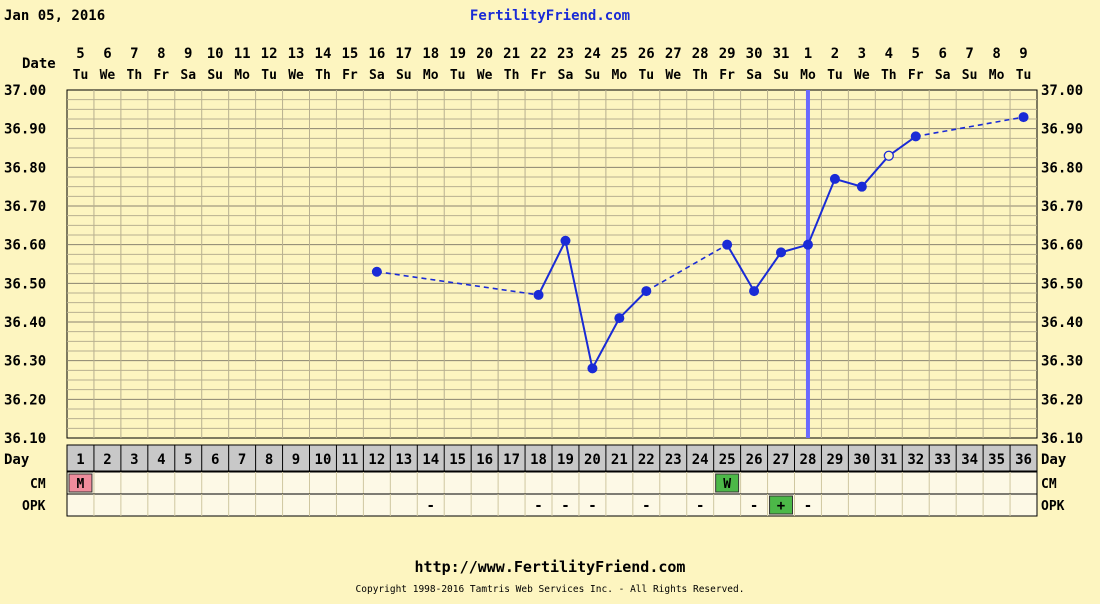 The width and height of the screenshot is (1100, 604). What do you see at coordinates (781, 460) in the screenshot?
I see `day-number: 27` at bounding box center [781, 460].